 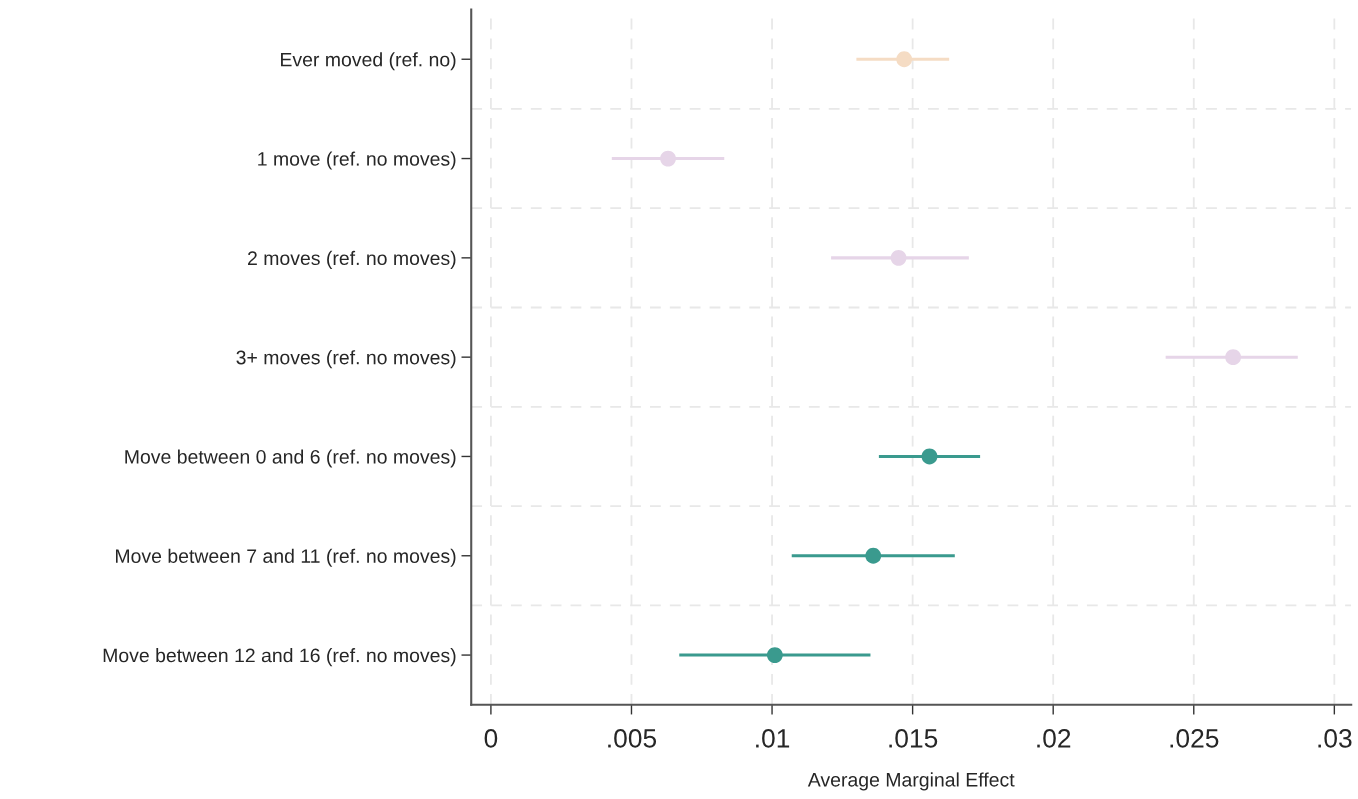 I want to click on y-tick-label: Move between 0 and 6 (ref. no moves), so click(x=290, y=458).